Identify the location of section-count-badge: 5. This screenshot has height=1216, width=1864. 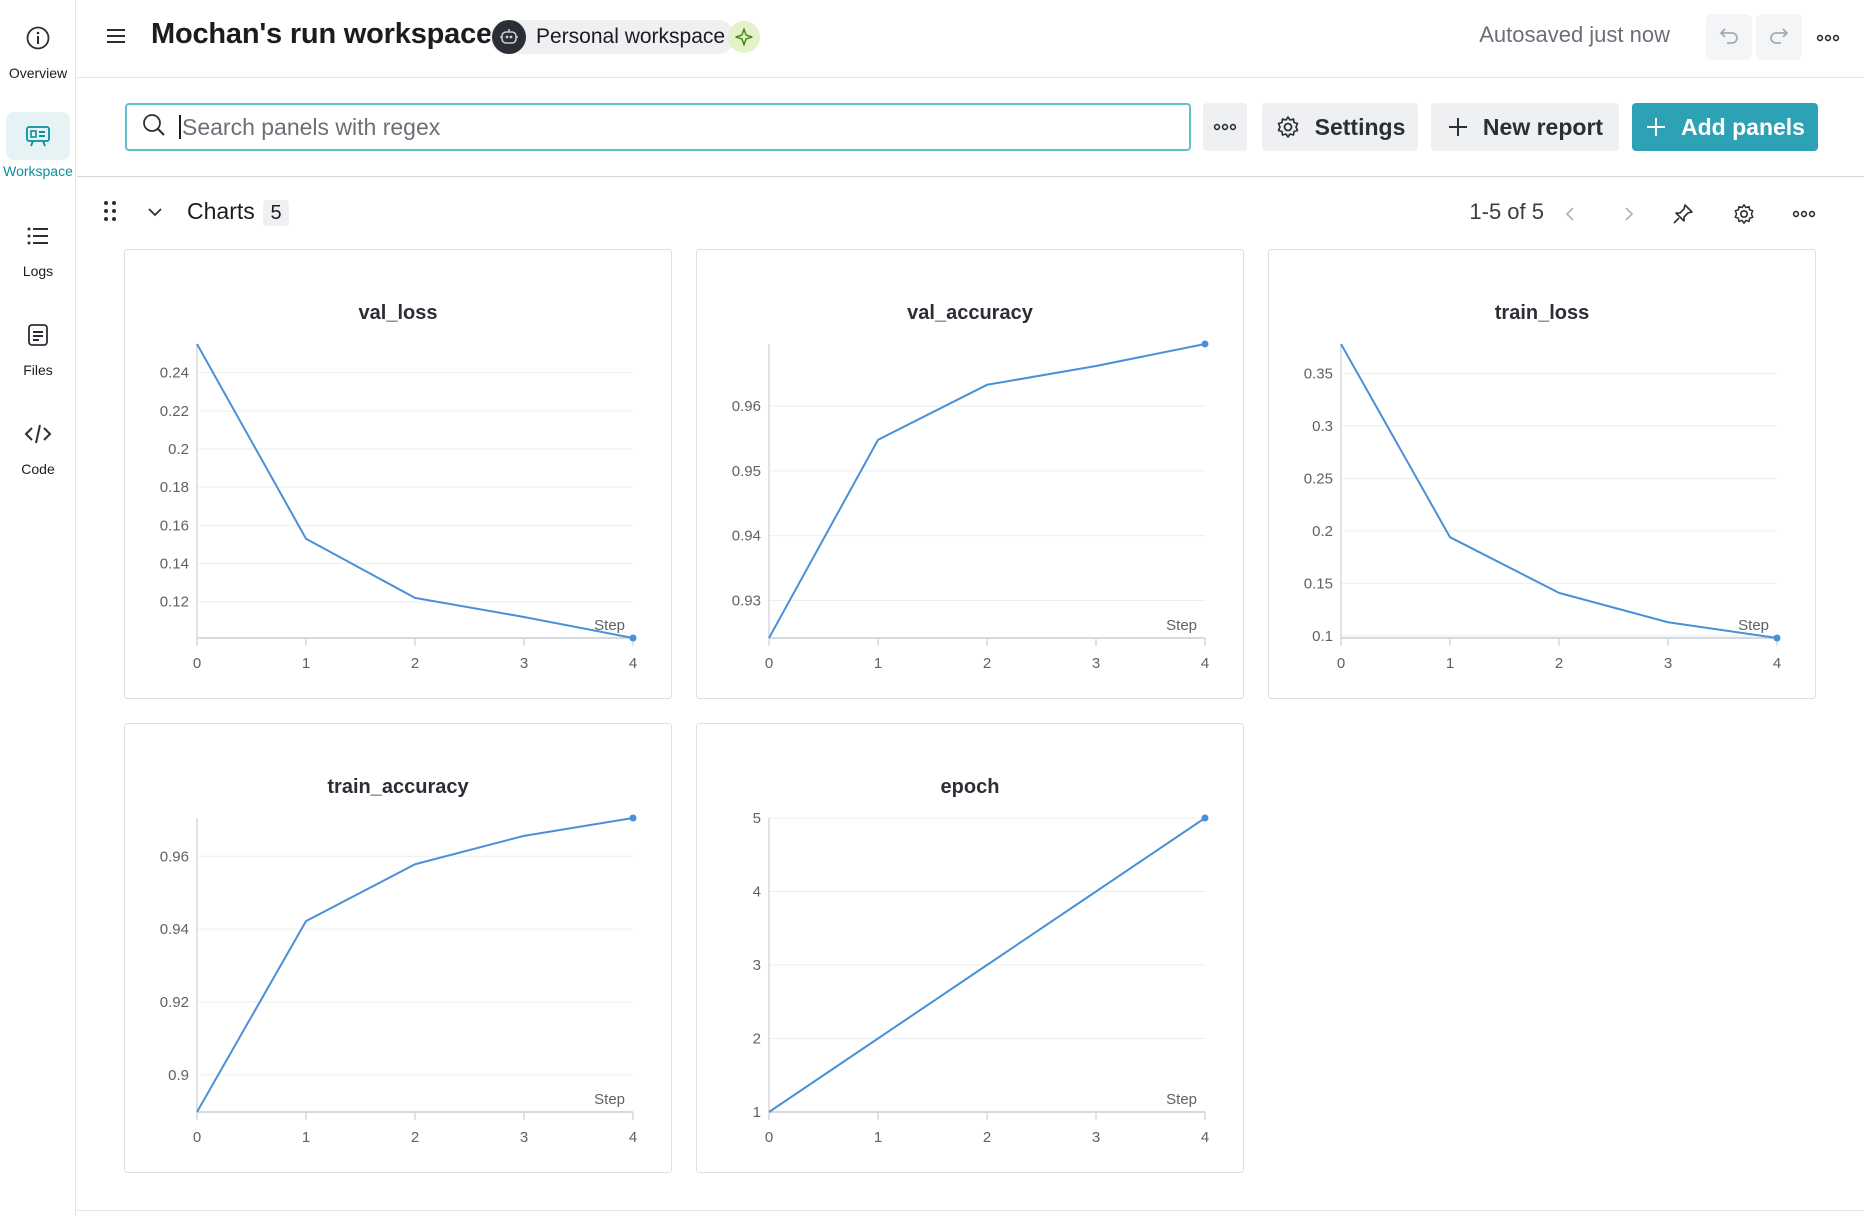
(276, 213).